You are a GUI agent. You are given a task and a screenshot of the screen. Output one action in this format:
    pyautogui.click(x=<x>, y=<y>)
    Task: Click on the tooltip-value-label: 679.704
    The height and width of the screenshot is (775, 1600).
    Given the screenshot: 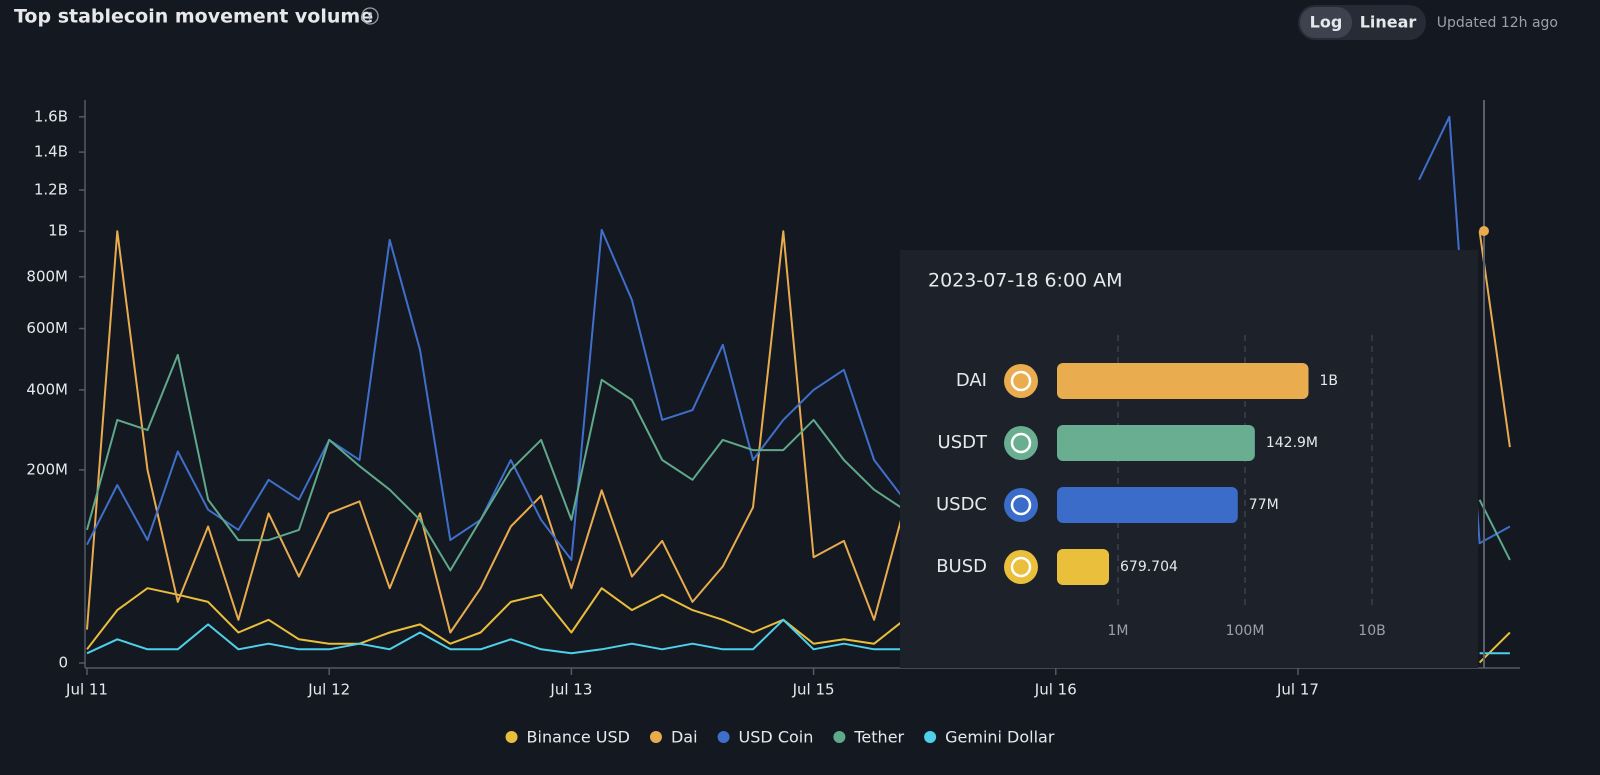 What is the action you would take?
    pyautogui.click(x=1149, y=567)
    